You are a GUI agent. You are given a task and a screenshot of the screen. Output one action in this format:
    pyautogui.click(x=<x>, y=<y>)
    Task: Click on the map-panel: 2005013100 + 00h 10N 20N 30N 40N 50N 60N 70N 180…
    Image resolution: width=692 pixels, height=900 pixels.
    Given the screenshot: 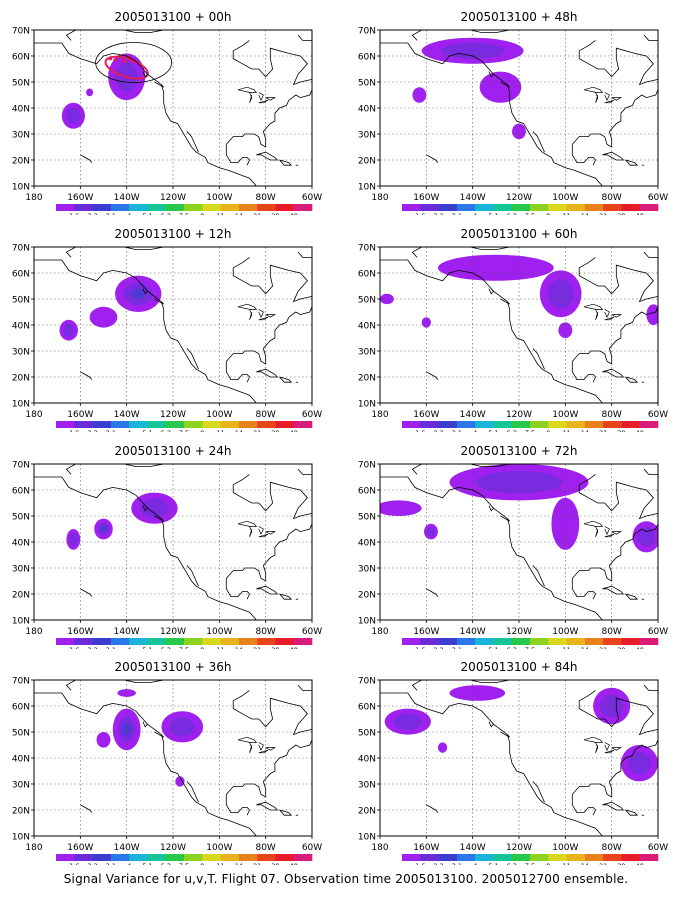 What is the action you would take?
    pyautogui.click(x=170, y=107)
    